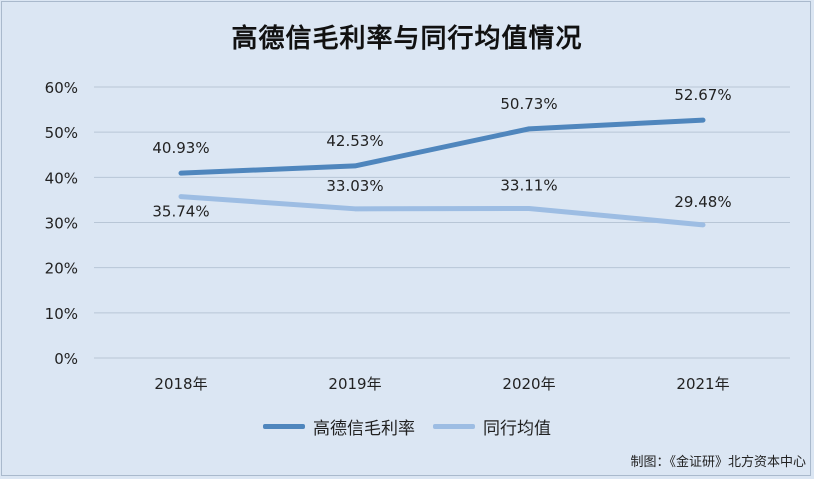  Describe the element at coordinates (354, 186) in the screenshot. I see `data-label-series-2: 33.03%` at that location.